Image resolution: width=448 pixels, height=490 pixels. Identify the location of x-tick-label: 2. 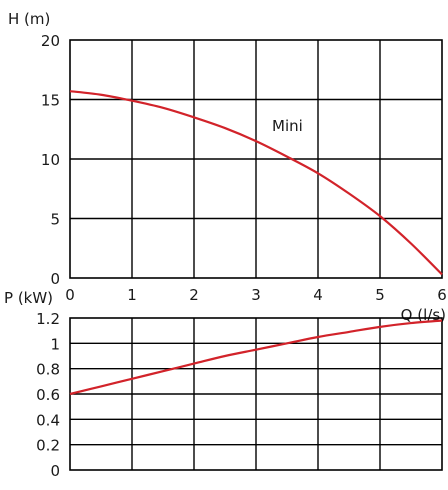
(194, 295).